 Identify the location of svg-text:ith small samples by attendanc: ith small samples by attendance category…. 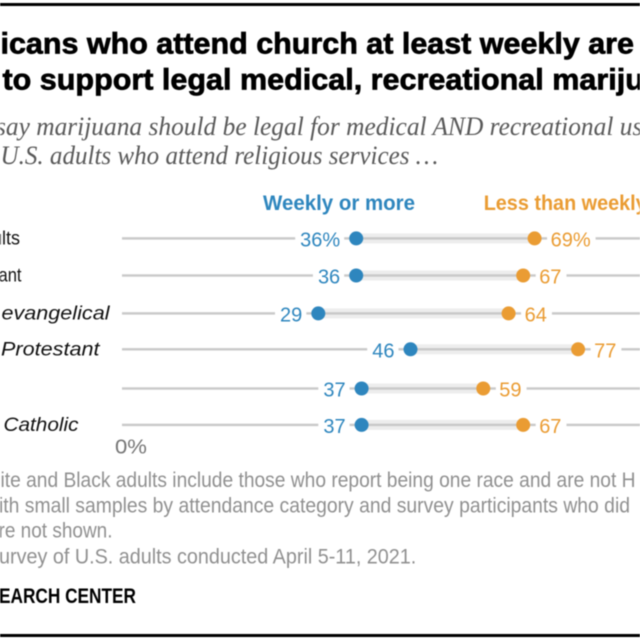
(315, 505).